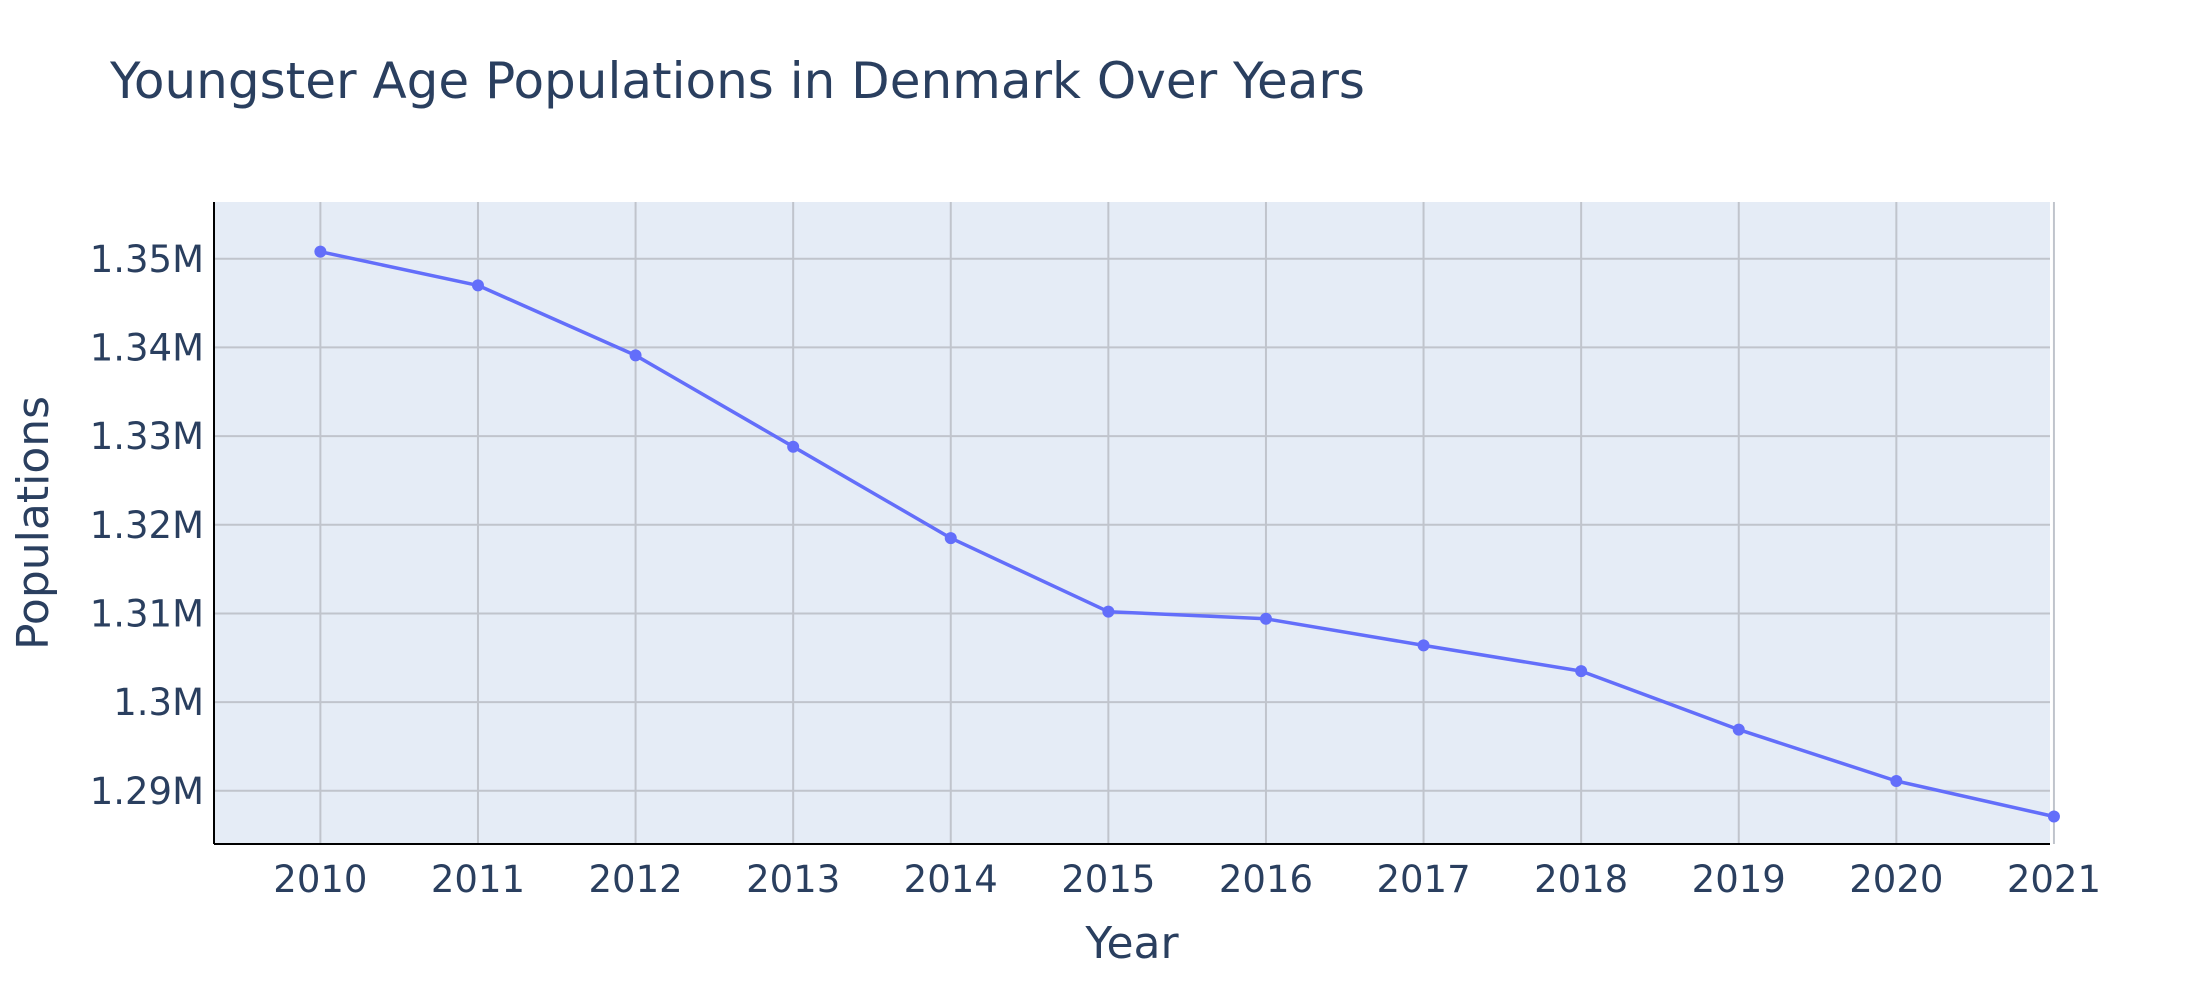 The width and height of the screenshot is (2200, 1005). Describe the element at coordinates (1423, 879) in the screenshot. I see `x-tick-label-2017: 2017` at that location.